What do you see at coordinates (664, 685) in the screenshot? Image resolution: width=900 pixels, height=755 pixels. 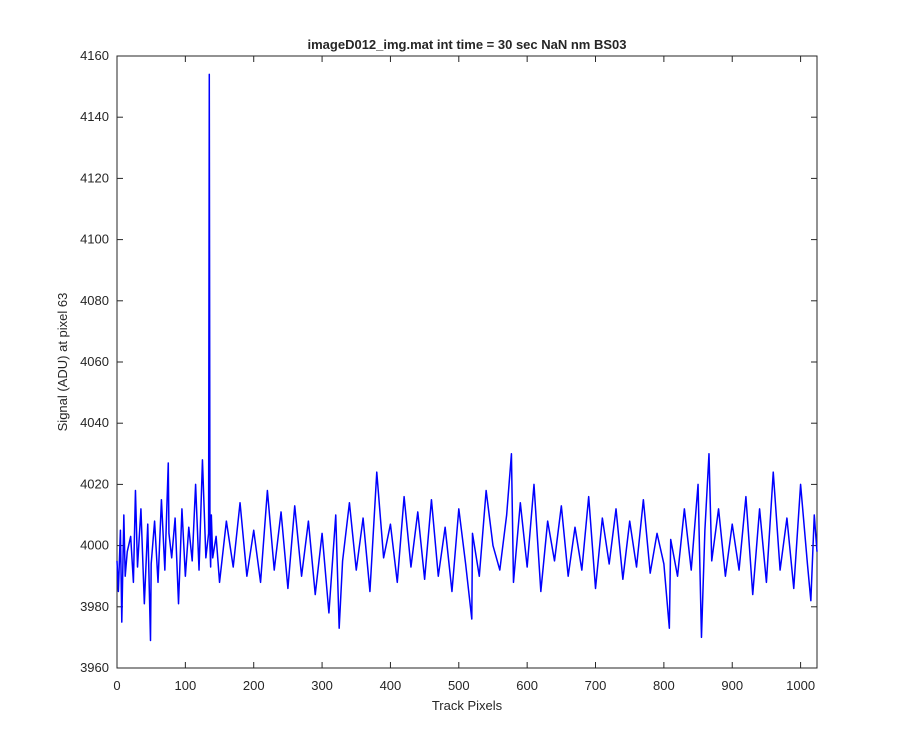 I see `x-tick-label: 800` at bounding box center [664, 685].